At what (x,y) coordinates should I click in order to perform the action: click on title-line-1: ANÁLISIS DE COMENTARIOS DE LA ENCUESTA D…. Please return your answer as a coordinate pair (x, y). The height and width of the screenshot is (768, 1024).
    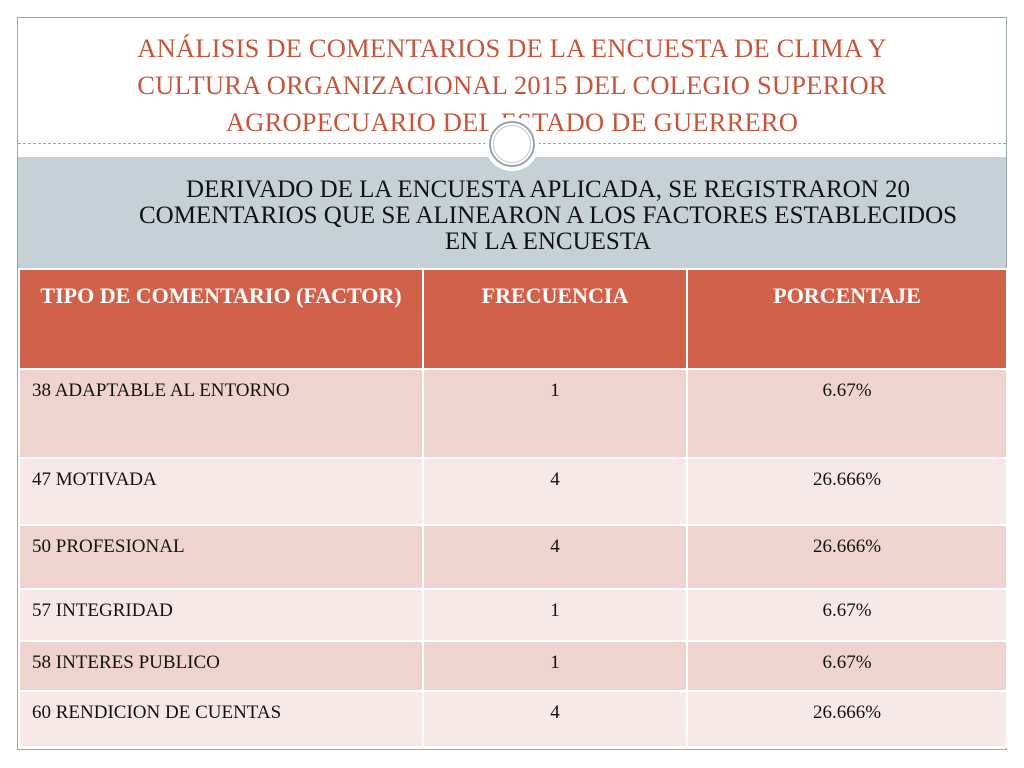
    Looking at the image, I should click on (512, 48).